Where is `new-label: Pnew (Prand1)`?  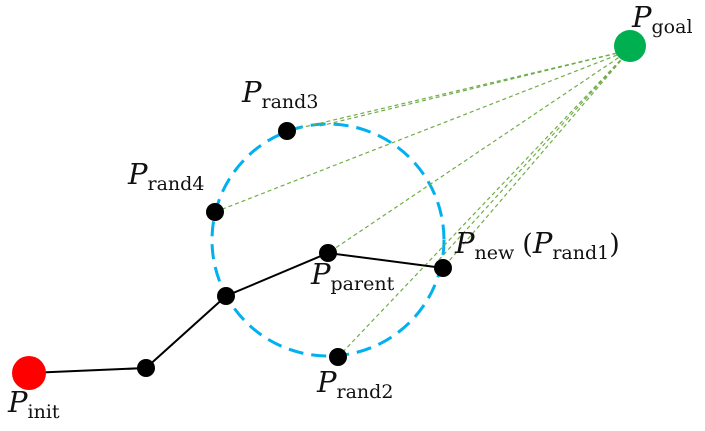 new-label: Pnew (Prand1) is located at coordinates (537, 245).